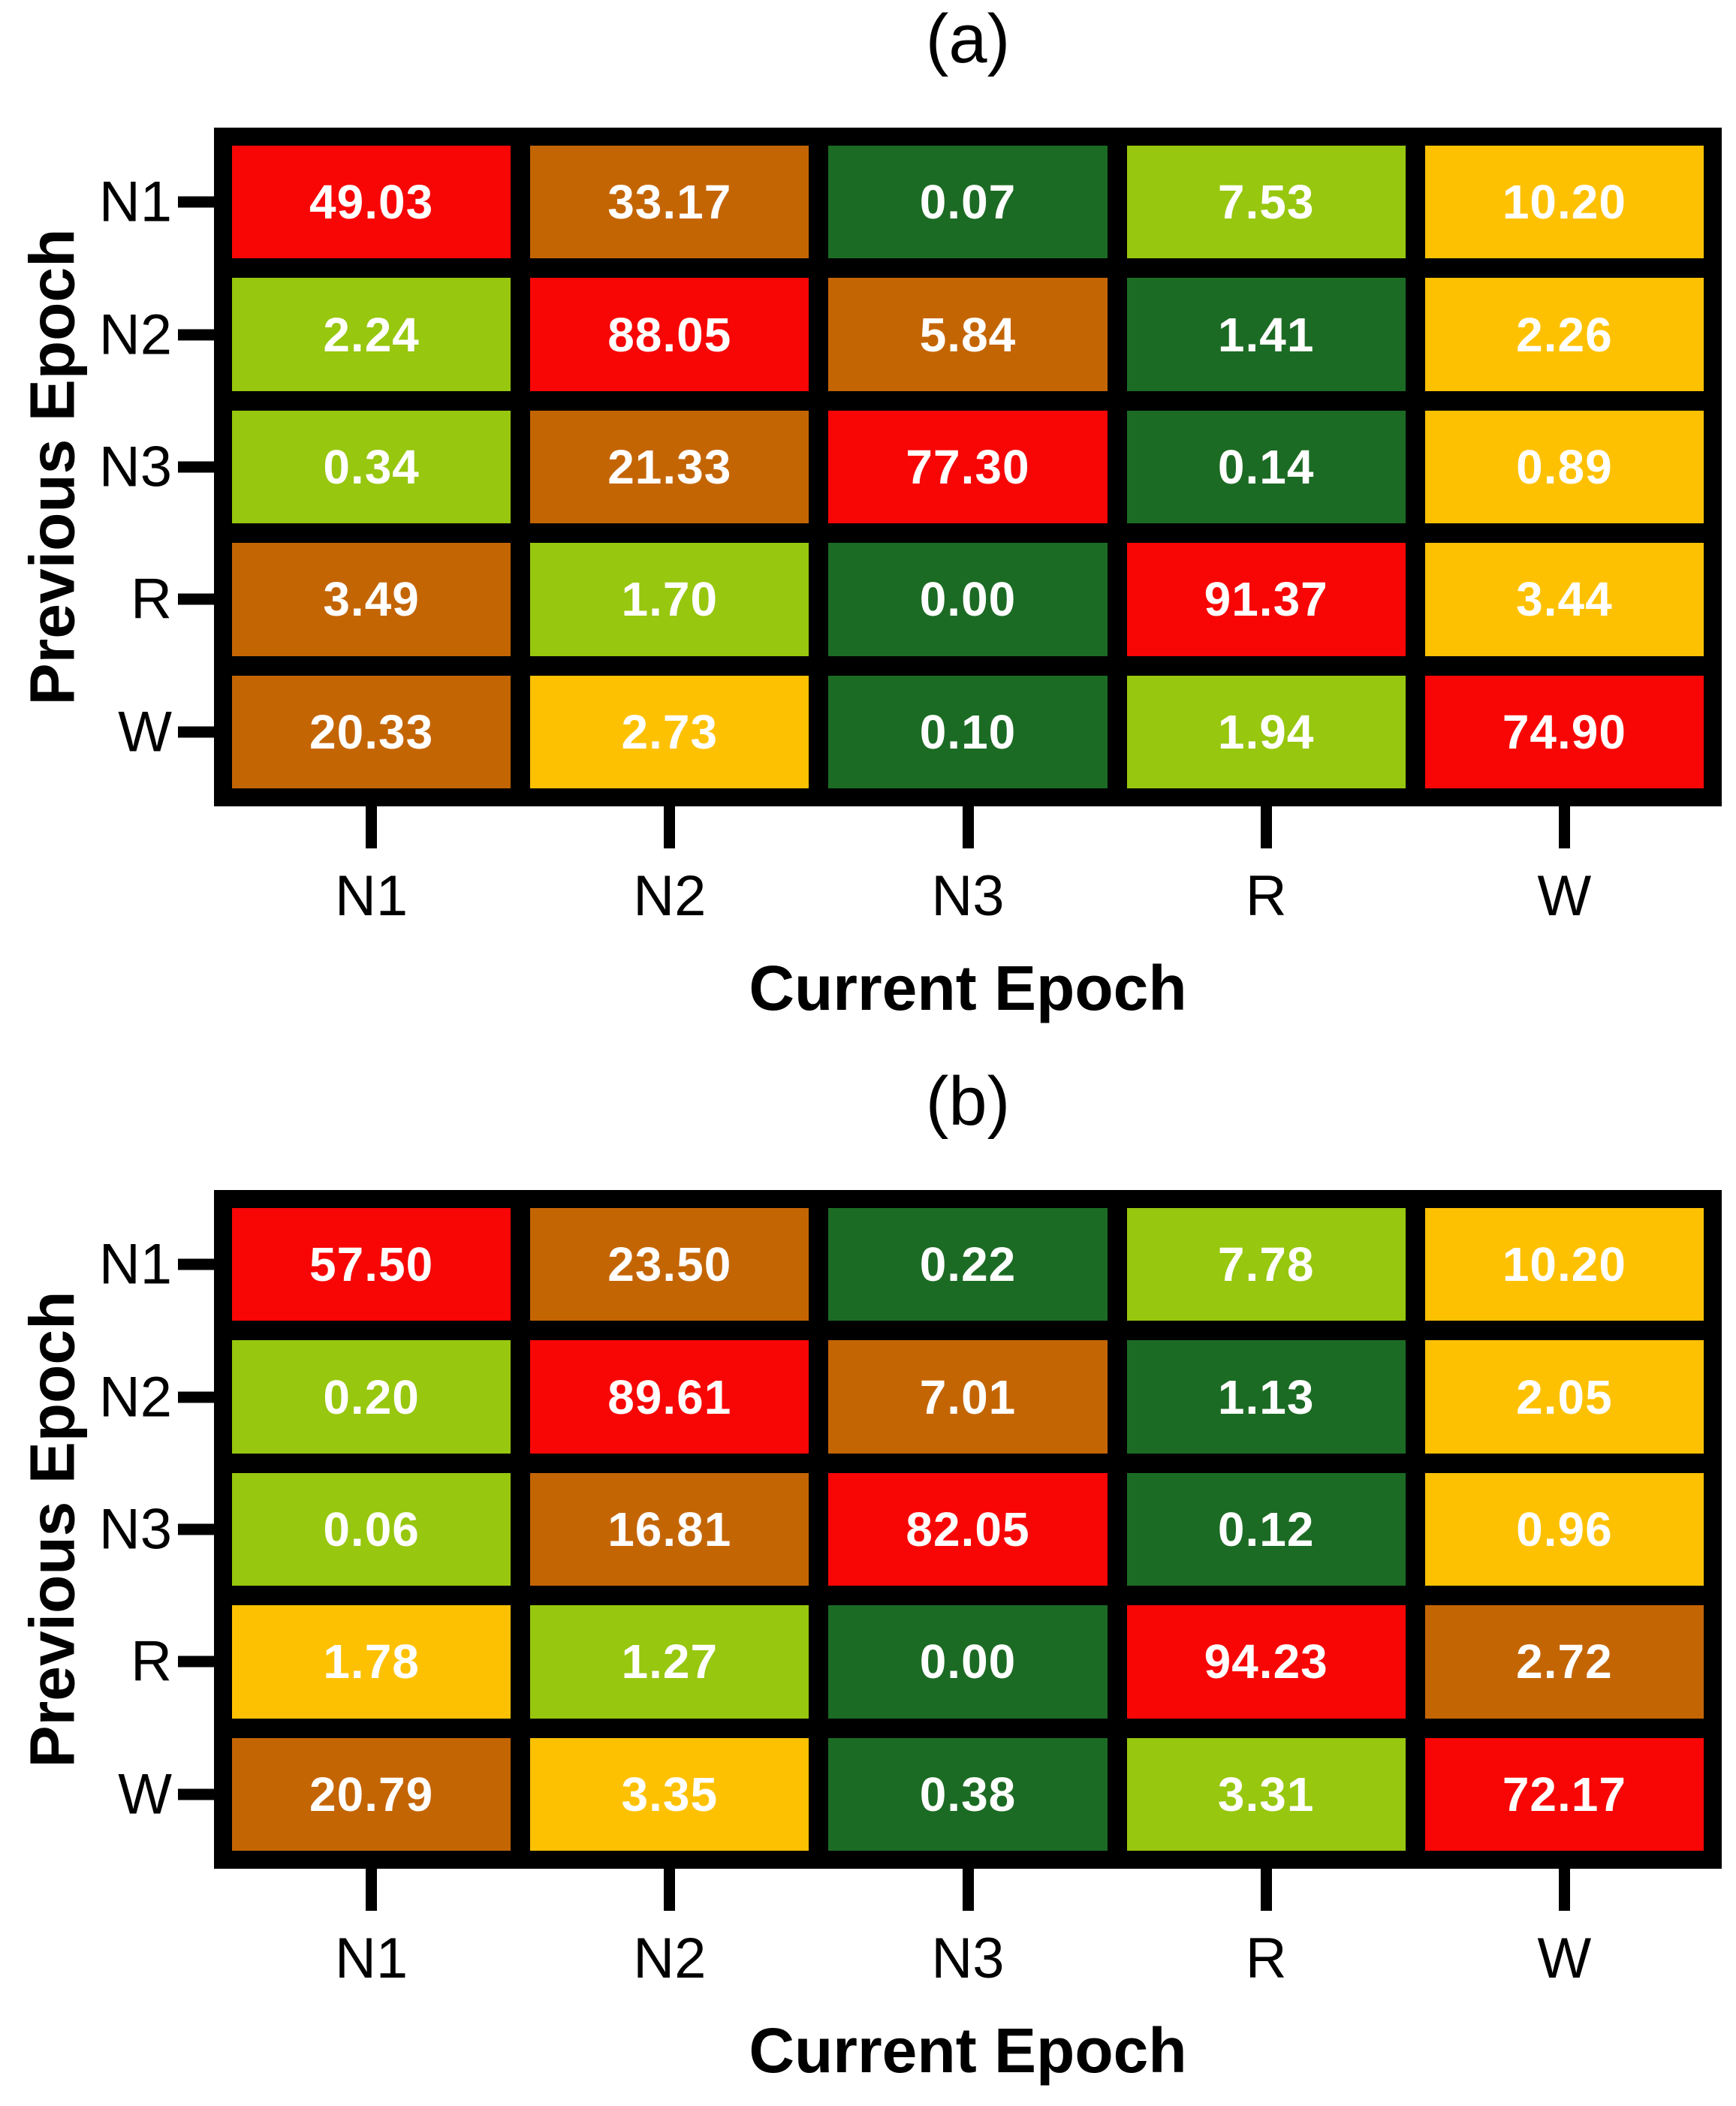 The width and height of the screenshot is (1736, 2106). Describe the element at coordinates (968, 1265) in the screenshot. I see `heatmap-cell-N1-N3: 0.22` at that location.